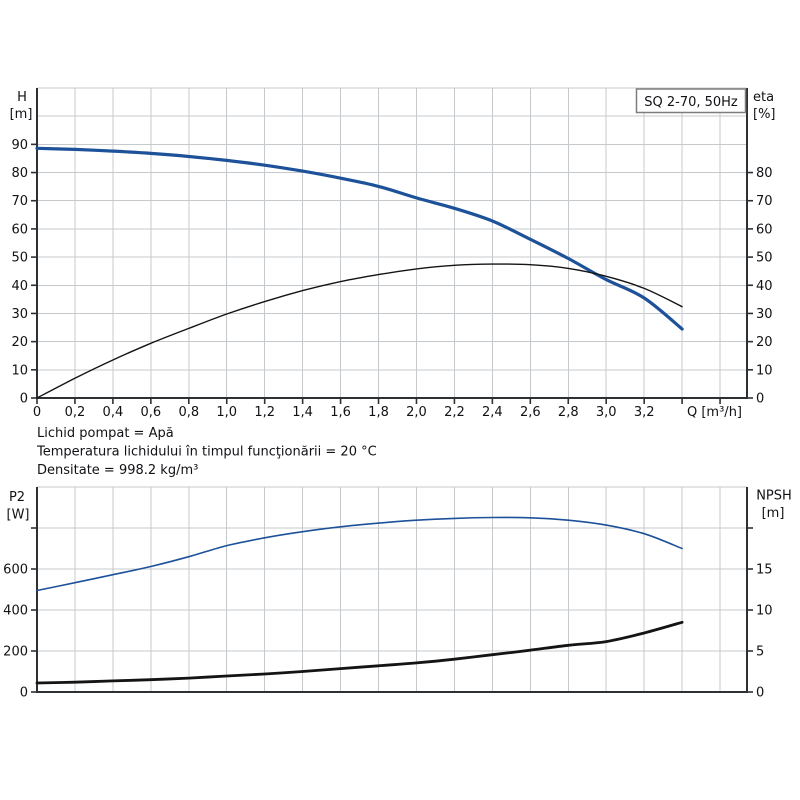  I want to click on right-tick-label: 15, so click(764, 570).